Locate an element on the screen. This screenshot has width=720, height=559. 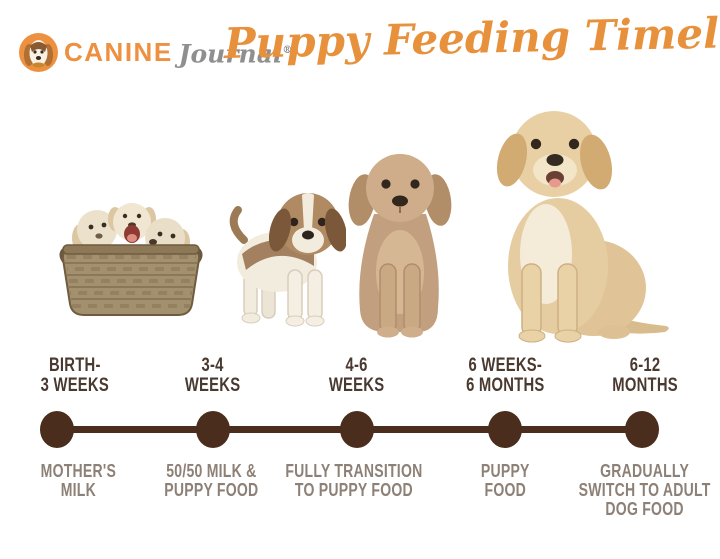
stage-range-text: BIRTH- 3 WEEKS is located at coordinates (75, 375).